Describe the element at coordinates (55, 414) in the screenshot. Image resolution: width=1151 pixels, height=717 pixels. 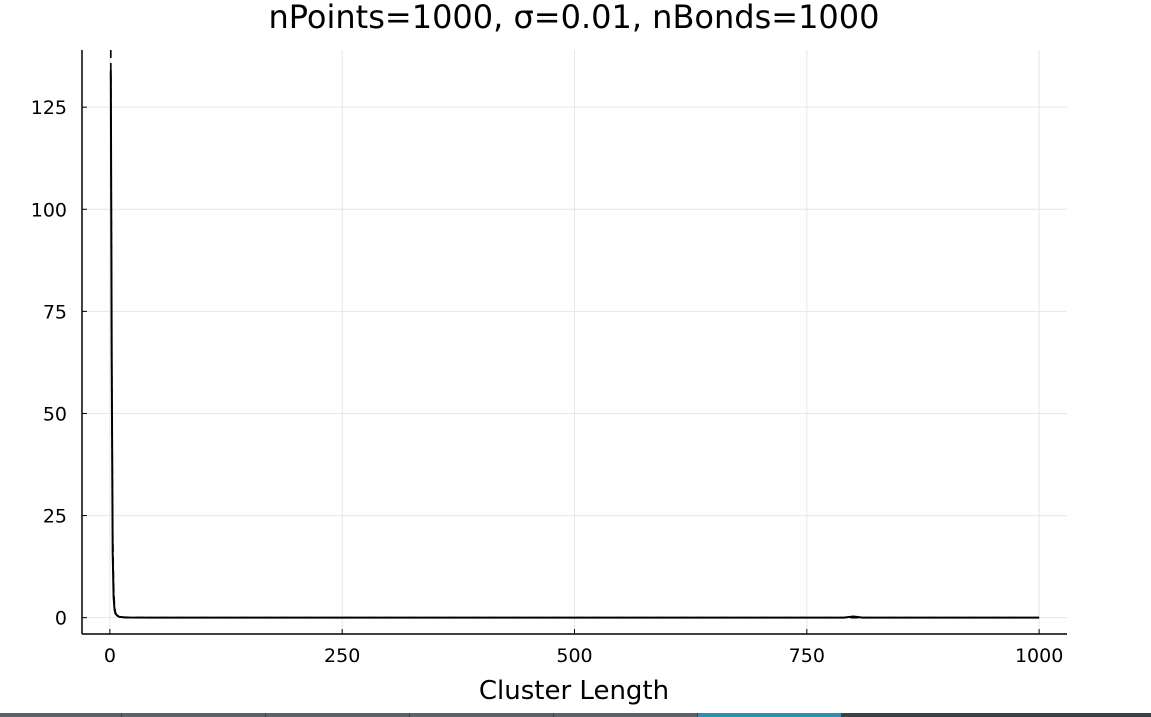
I see `y-tick-label: 50` at that location.